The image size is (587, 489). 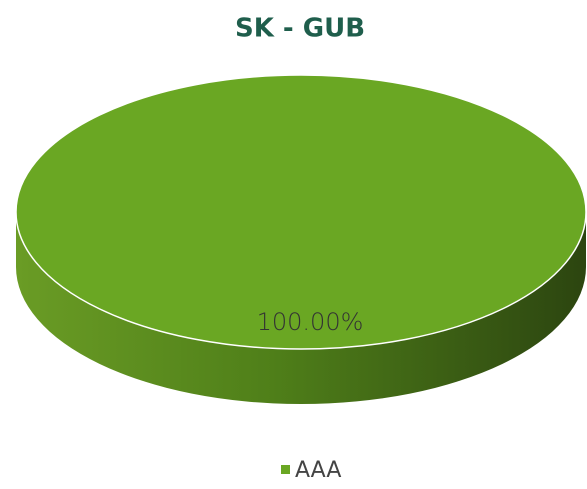 What do you see at coordinates (318, 470) in the screenshot?
I see `legend-label: AAA` at bounding box center [318, 470].